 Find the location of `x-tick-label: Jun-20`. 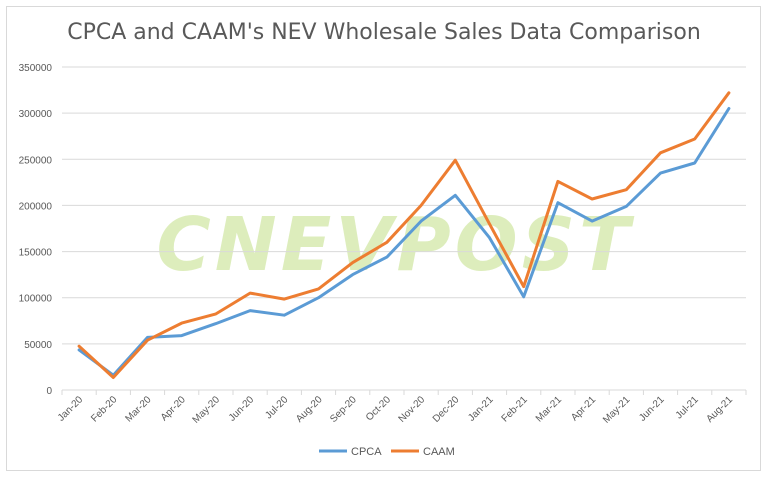

x-tick-label: Jun-20 is located at coordinates (242, 409).